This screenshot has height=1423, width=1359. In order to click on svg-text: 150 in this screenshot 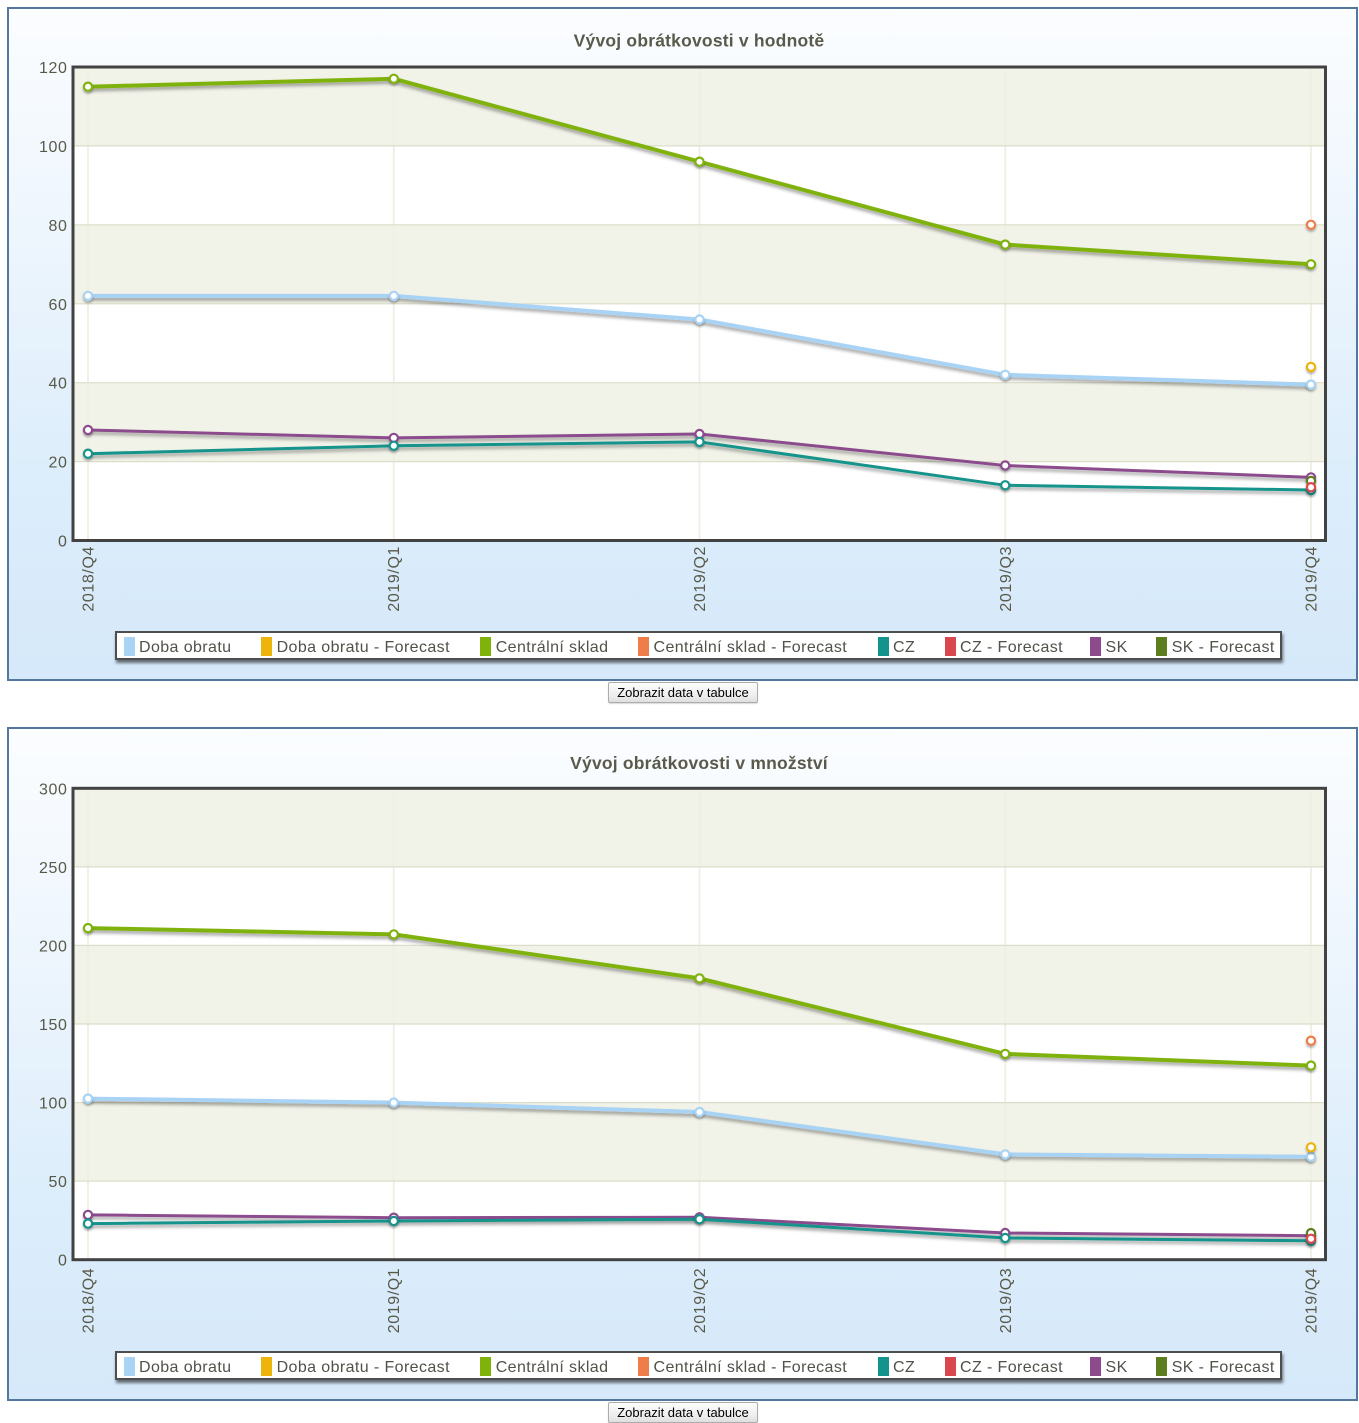, I will do `click(53, 1025)`.